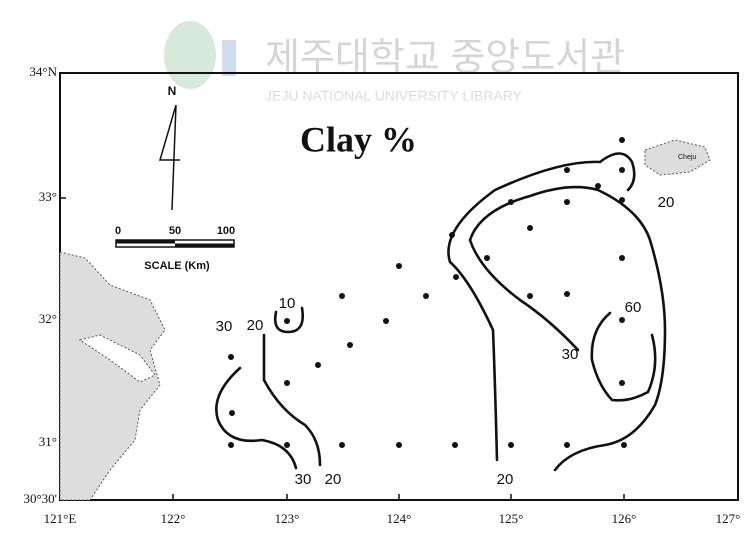  What do you see at coordinates (226, 231) in the screenshot?
I see `scale-tick: 100` at bounding box center [226, 231].